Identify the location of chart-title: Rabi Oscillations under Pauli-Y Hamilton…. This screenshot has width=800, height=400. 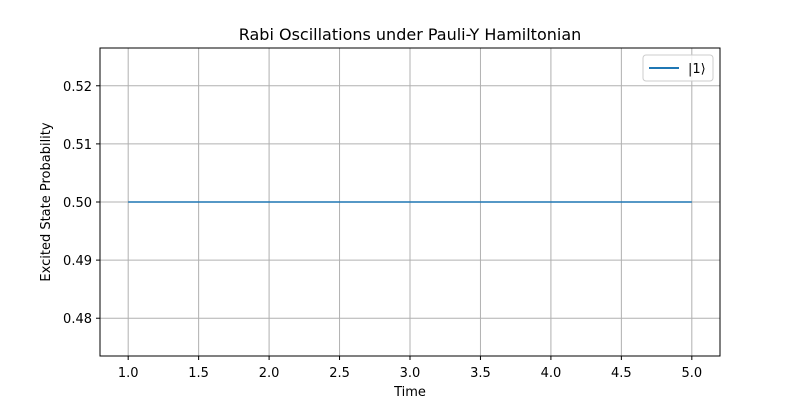
(410, 34).